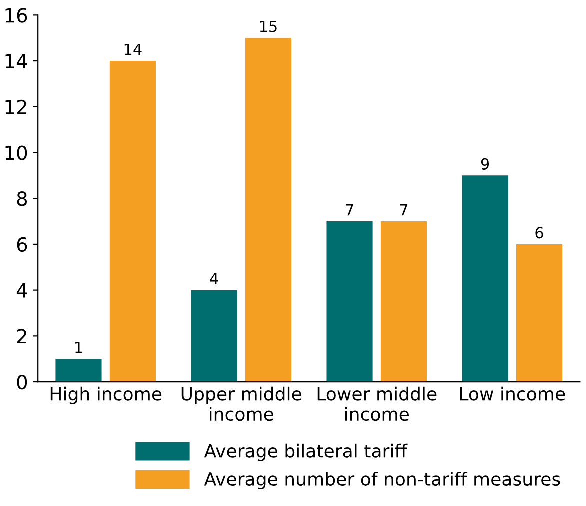 The height and width of the screenshot is (506, 586). What do you see at coordinates (17, 61) in the screenshot?
I see `y-tick-label: 14` at bounding box center [17, 61].